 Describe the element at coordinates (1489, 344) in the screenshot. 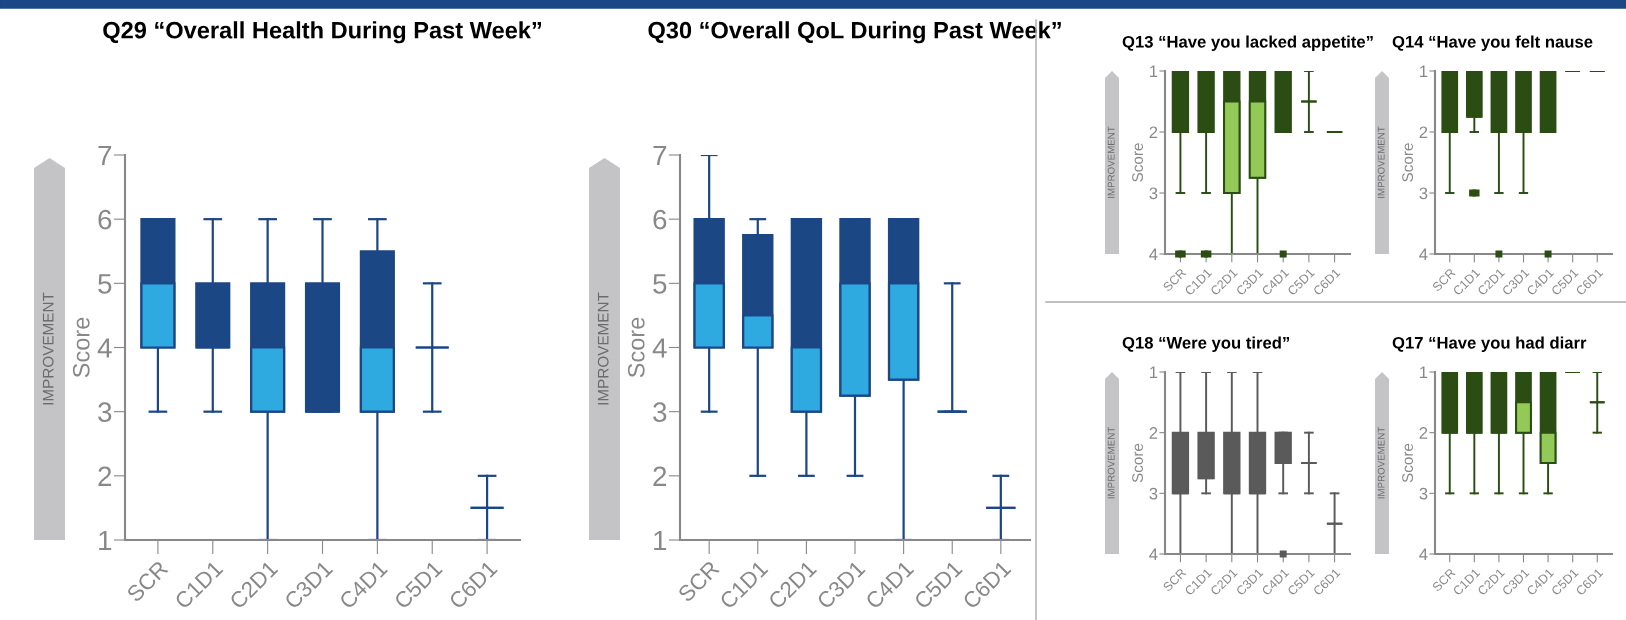

I see `chart-title: Q17 “Have you had diarr` at that location.